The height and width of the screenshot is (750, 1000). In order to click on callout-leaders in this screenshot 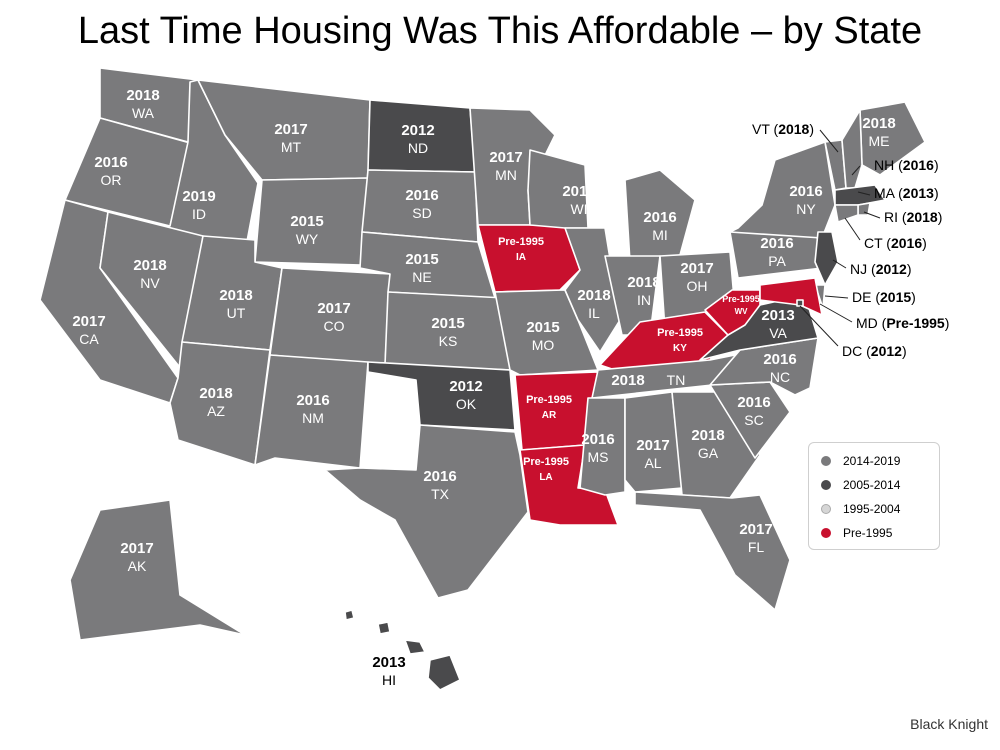, I will do `click(840, 238)`.